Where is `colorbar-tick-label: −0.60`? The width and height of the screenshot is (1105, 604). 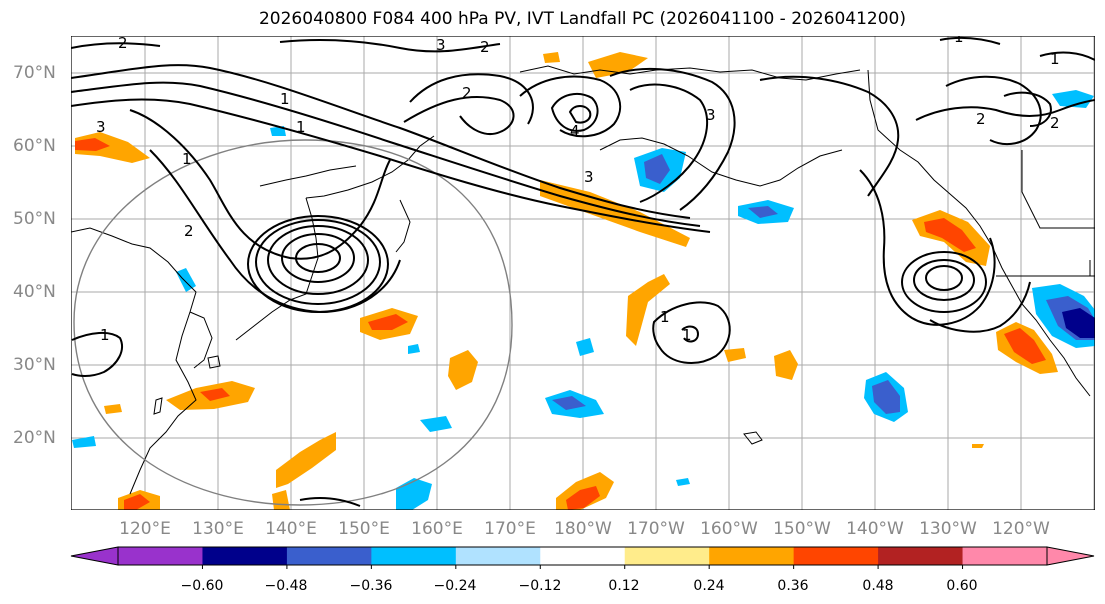 colorbar-tick-label: −0.60 is located at coordinates (202, 586).